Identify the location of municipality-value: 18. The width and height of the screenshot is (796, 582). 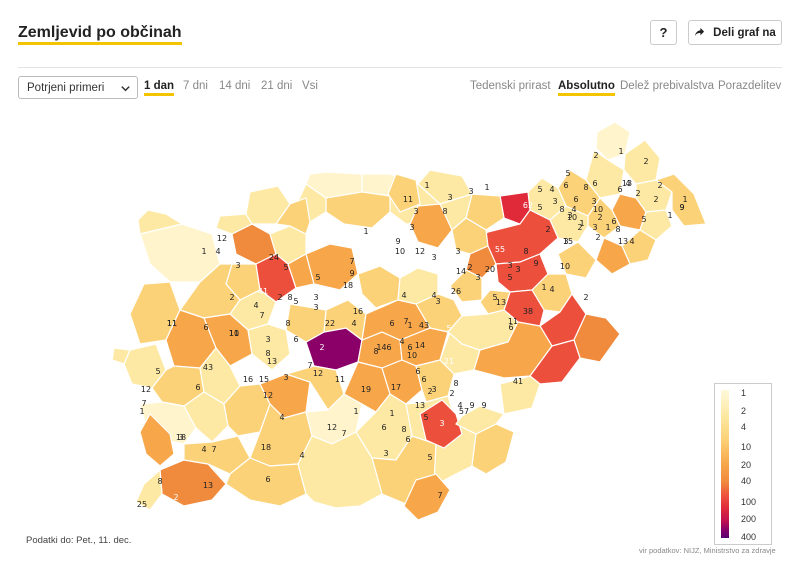
(181, 437).